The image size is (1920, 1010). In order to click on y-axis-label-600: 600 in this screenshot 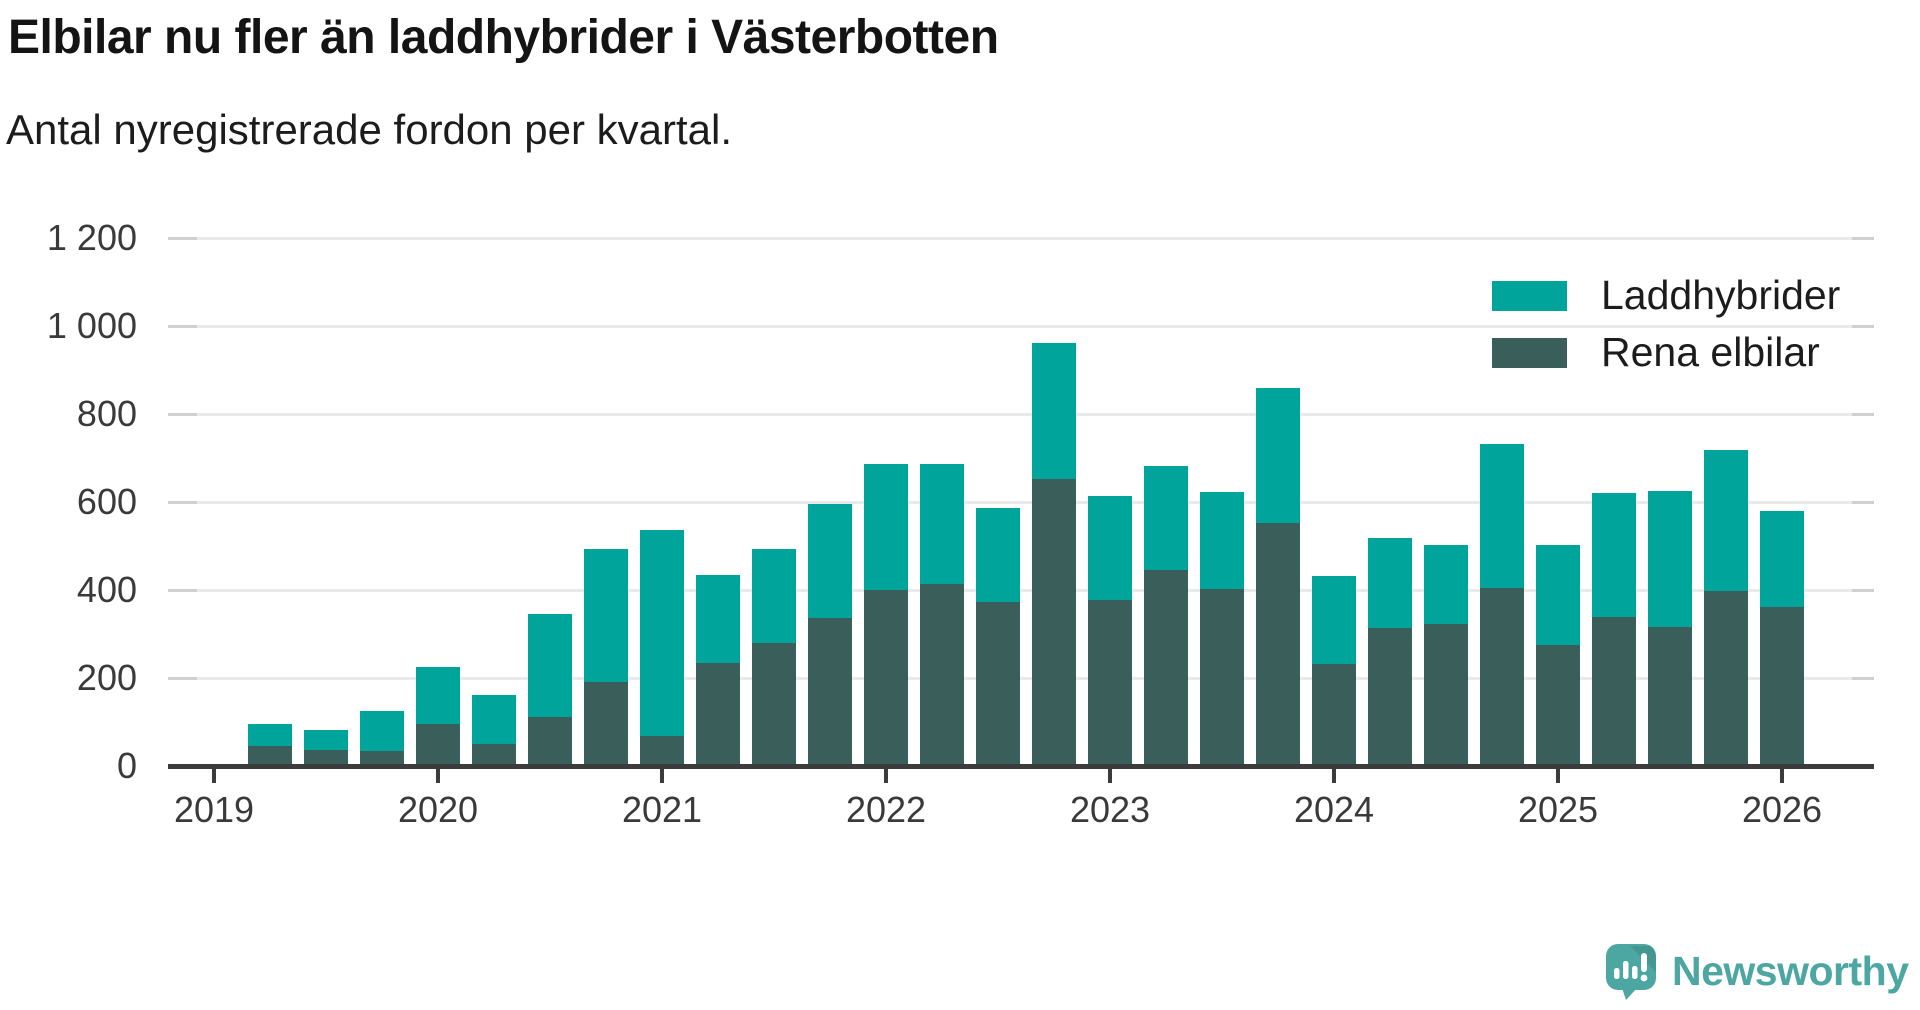, I will do `click(106, 501)`.